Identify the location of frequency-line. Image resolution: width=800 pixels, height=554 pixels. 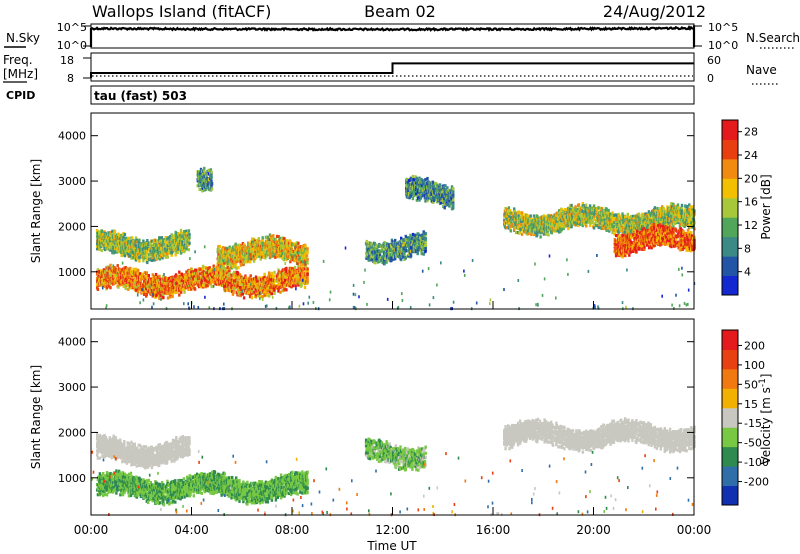
(392, 70).